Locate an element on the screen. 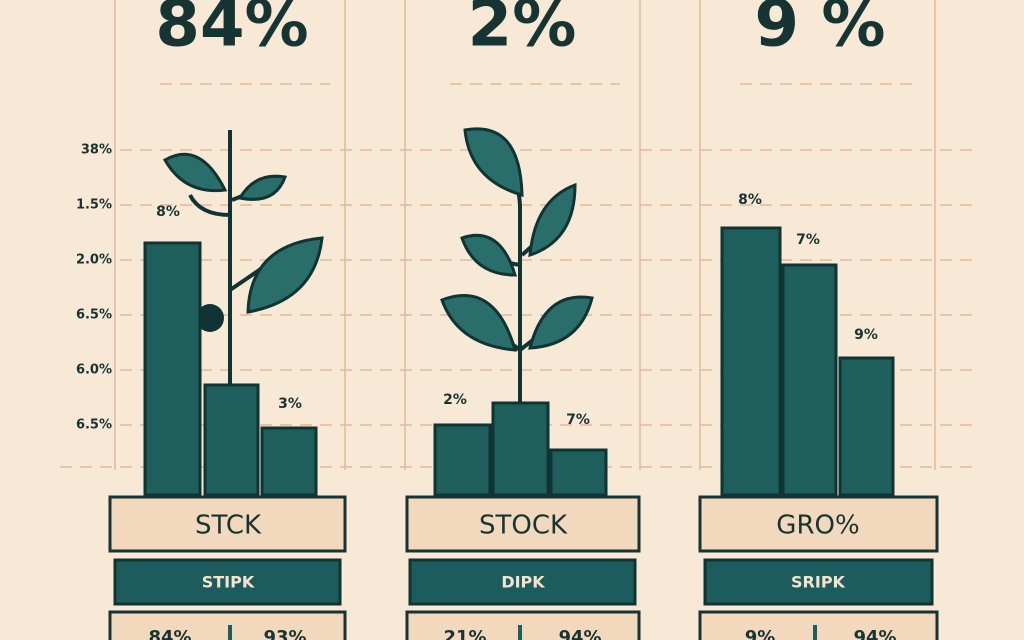 The image size is (1024, 640). panel-tag: STIPK is located at coordinates (228, 582).